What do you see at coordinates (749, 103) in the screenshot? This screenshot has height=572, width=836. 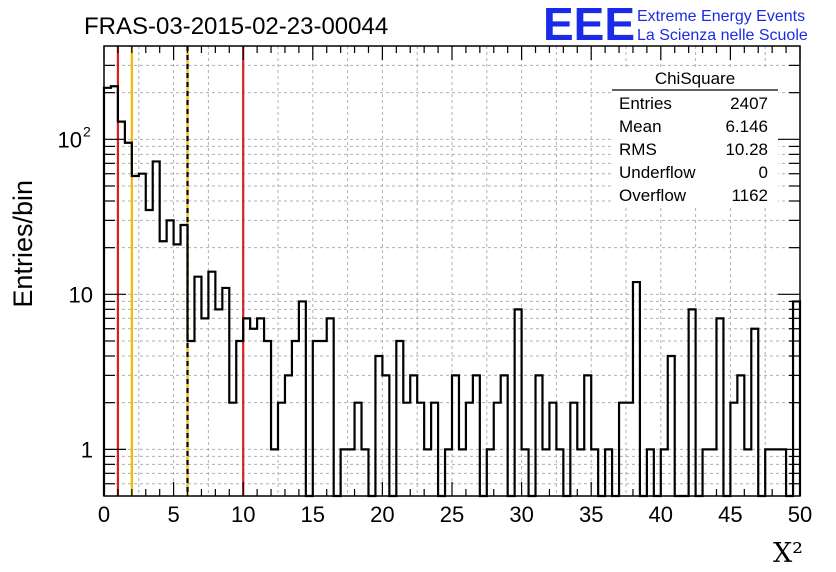 I see `stat-value-entries: 2407` at bounding box center [749, 103].